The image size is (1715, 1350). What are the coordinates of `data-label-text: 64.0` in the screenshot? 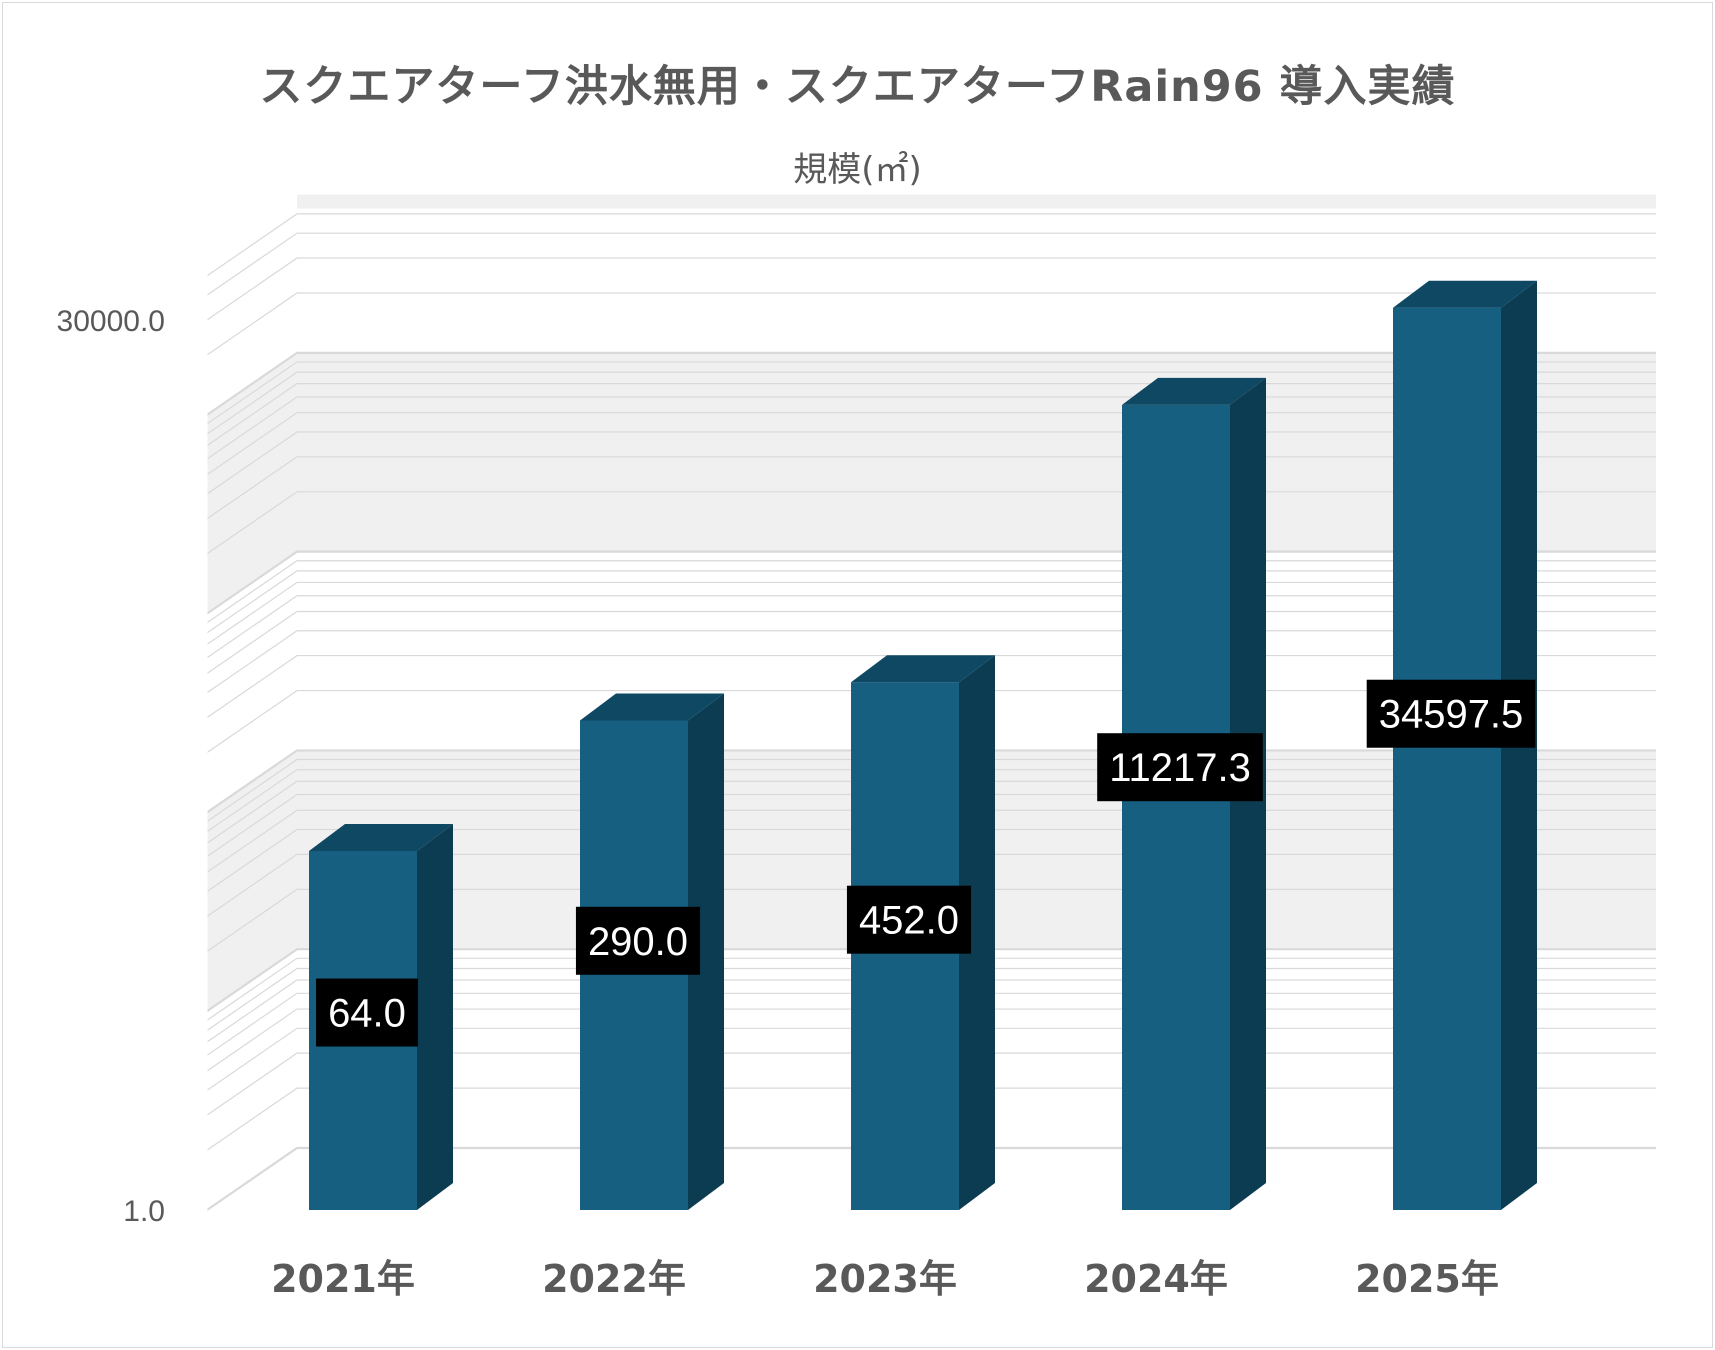 It's located at (367, 1014).